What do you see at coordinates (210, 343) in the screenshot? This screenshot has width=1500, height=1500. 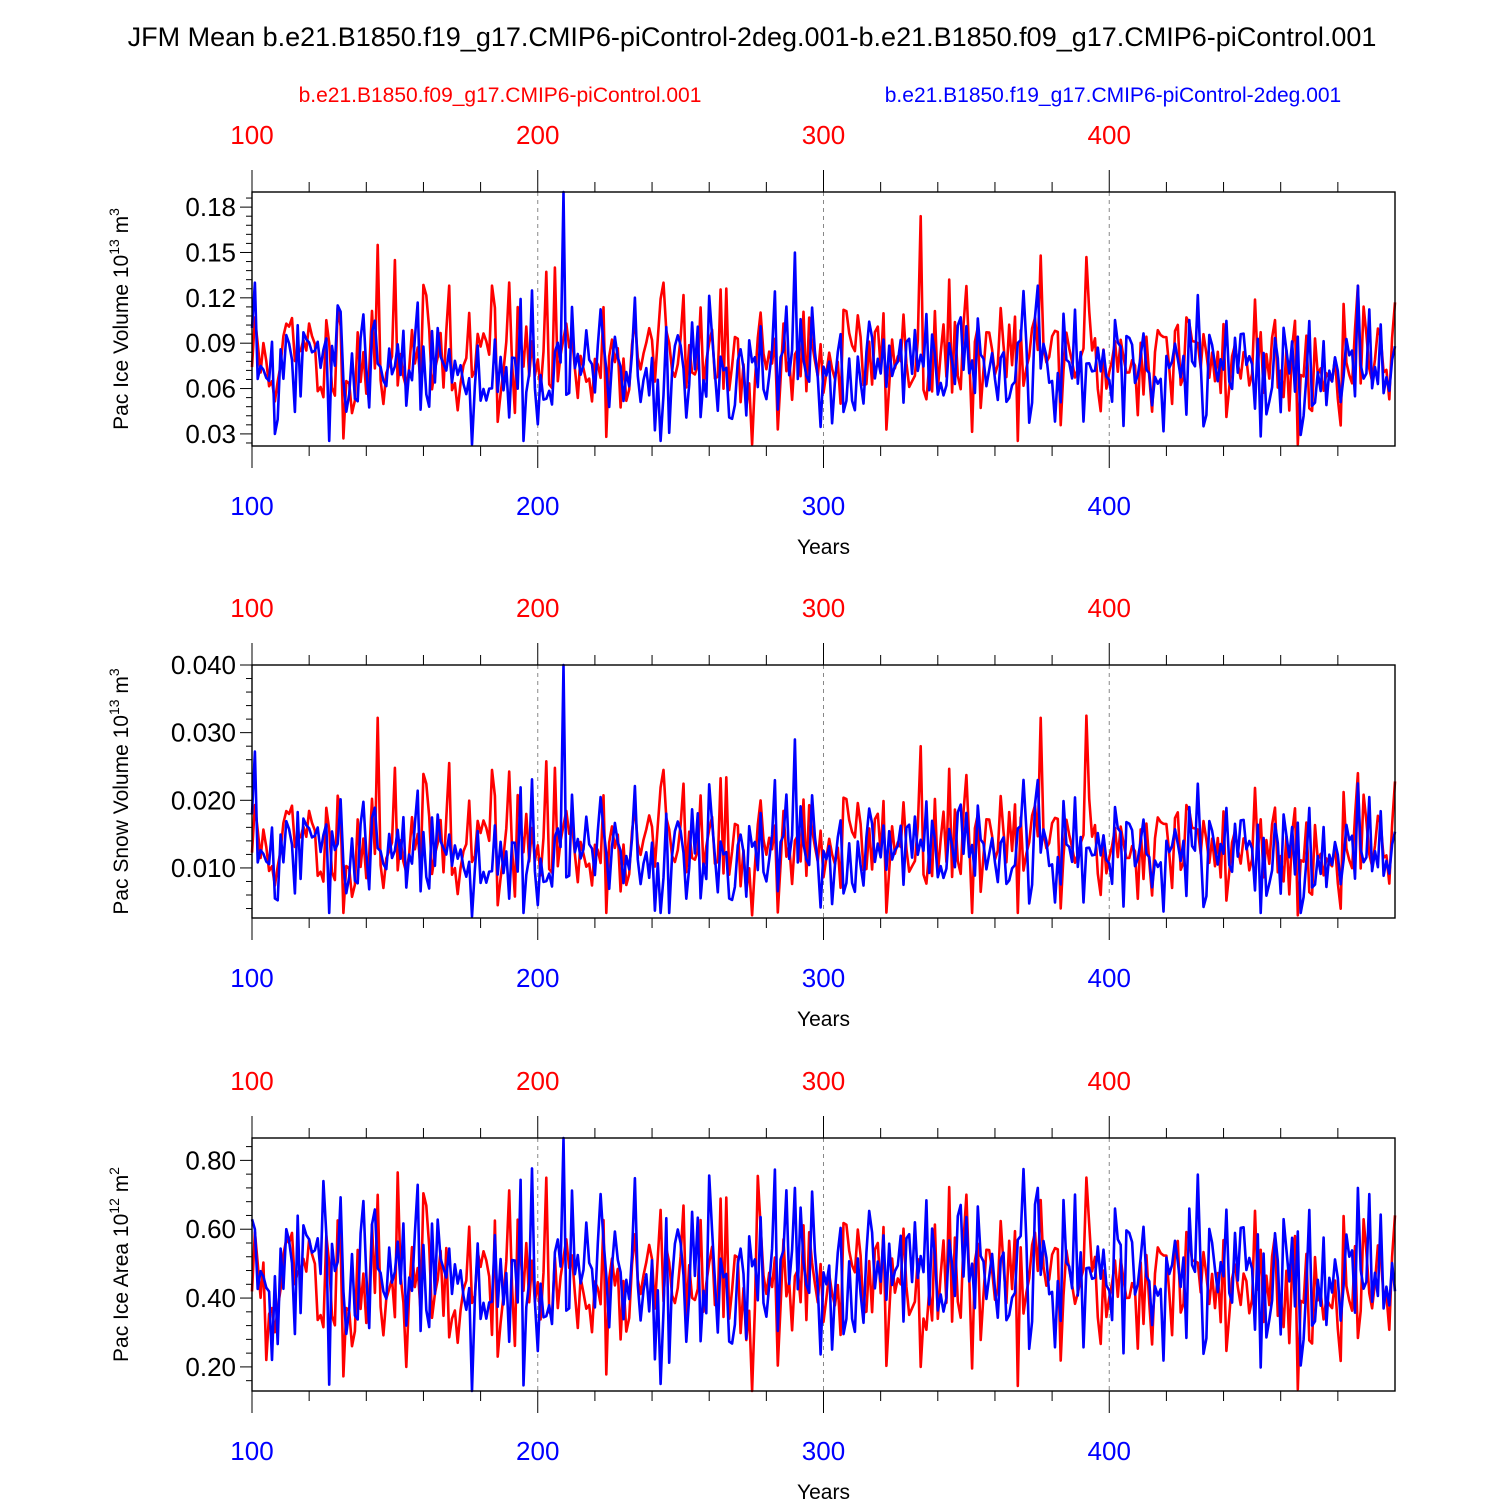 I see `y-tick-label: 0.09` at bounding box center [210, 343].